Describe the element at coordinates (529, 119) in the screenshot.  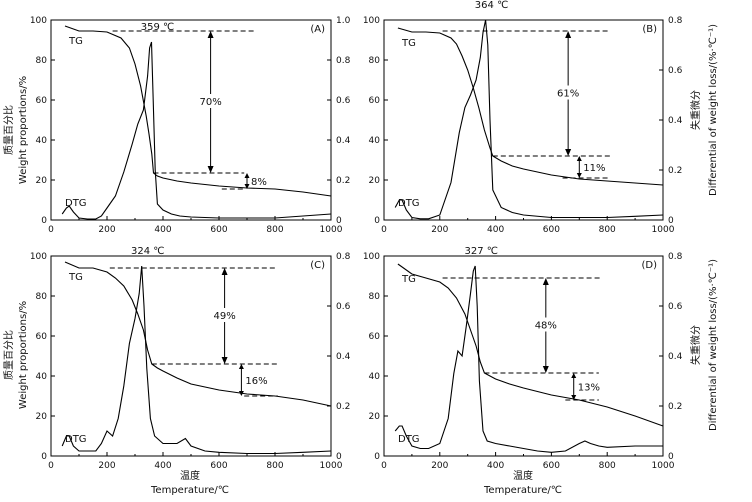
I see `dtg-series-line` at that location.